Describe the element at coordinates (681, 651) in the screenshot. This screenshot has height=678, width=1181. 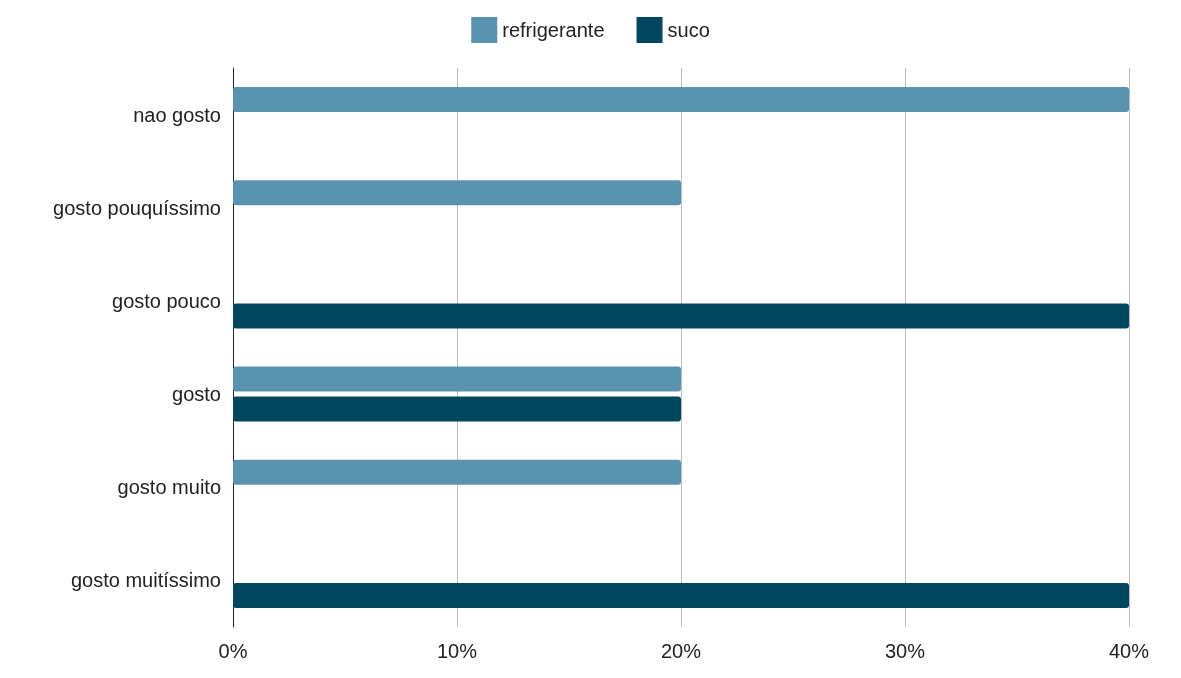
I see `x-tick-label: 20%` at that location.